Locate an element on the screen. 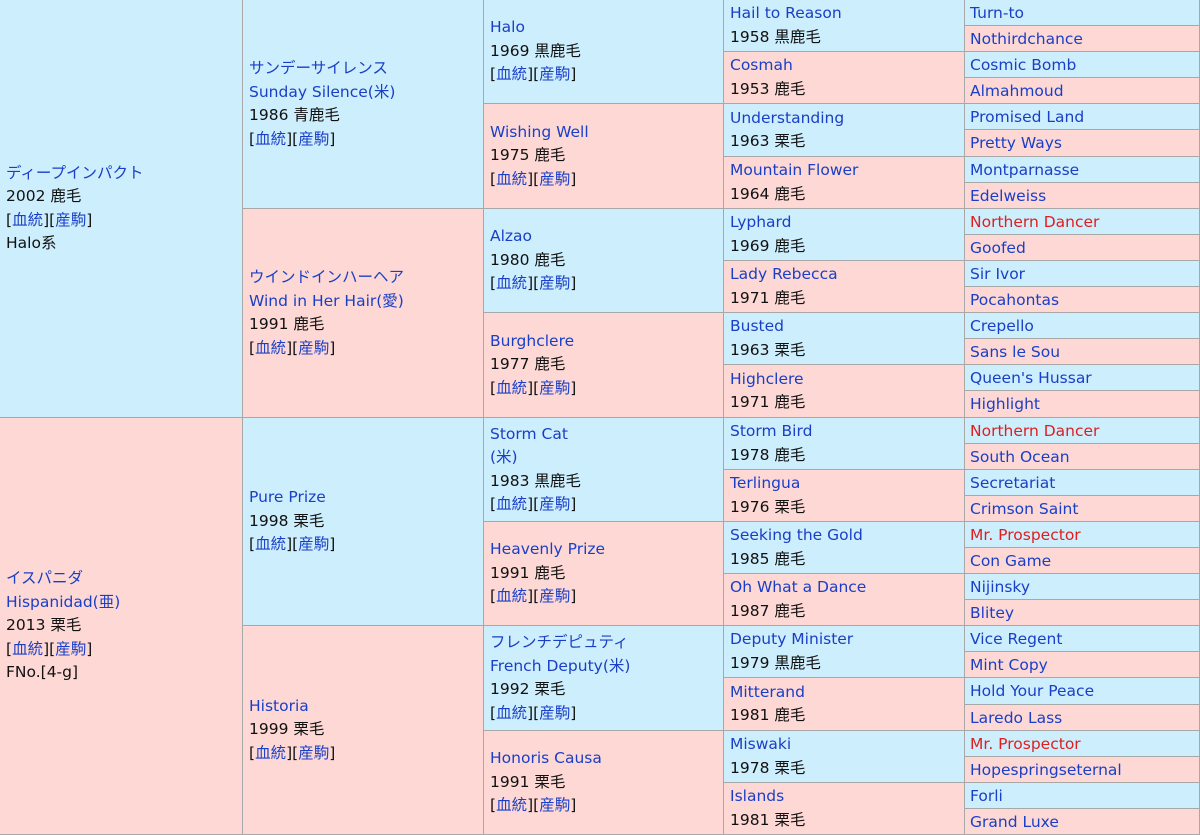 This screenshot has height=835, width=1200. horse-name-link: Wishing Well is located at coordinates (539, 131).